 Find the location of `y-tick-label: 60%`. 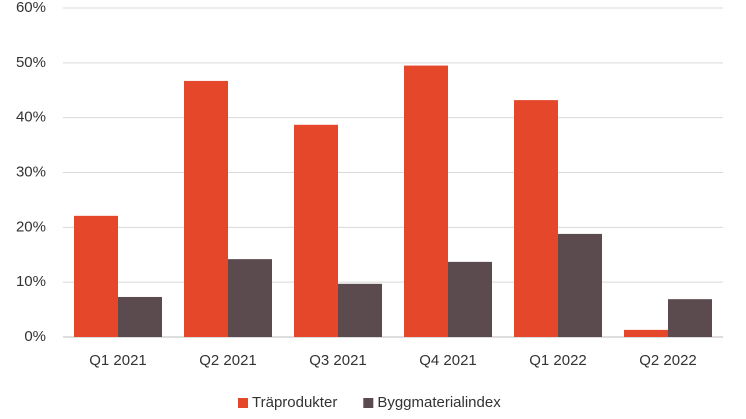

y-tick-label: 60% is located at coordinates (31, 8).